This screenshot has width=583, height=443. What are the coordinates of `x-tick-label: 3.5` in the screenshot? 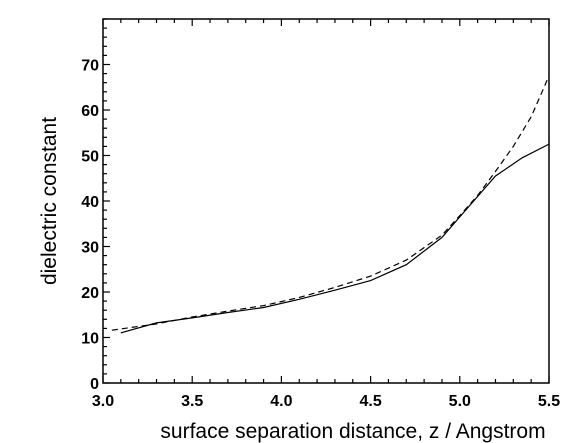 It's located at (192, 401).